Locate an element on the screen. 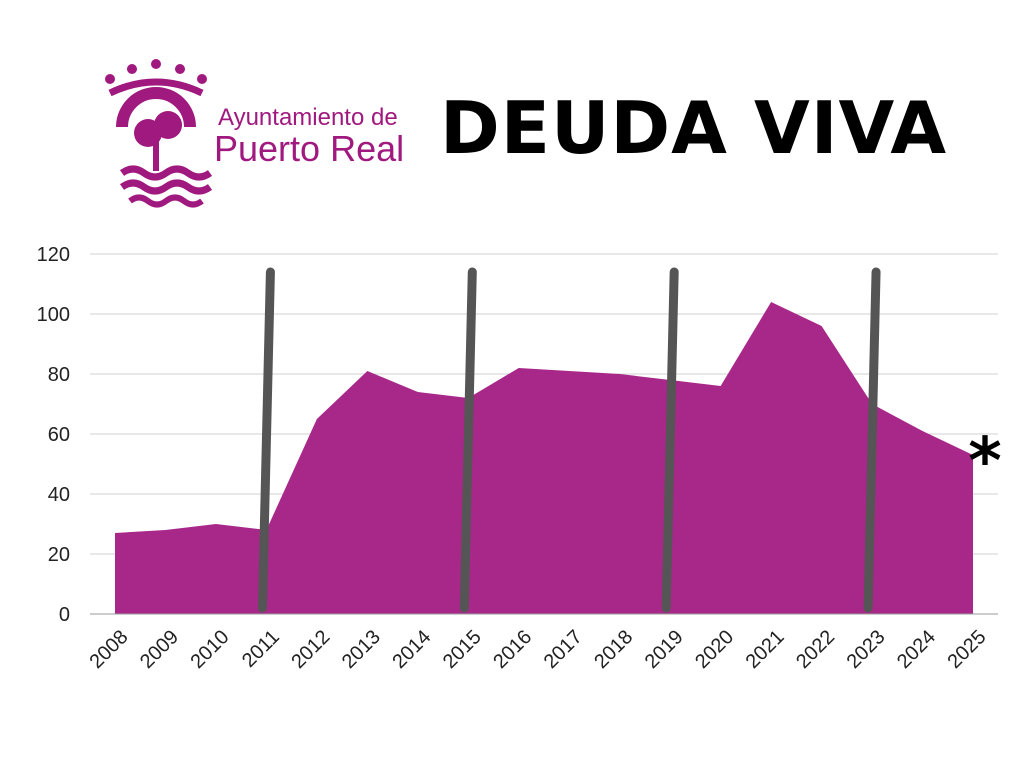 Image resolution: width=1024 pixels, height=768 pixels. x-tick-label: 2025 is located at coordinates (967, 649).